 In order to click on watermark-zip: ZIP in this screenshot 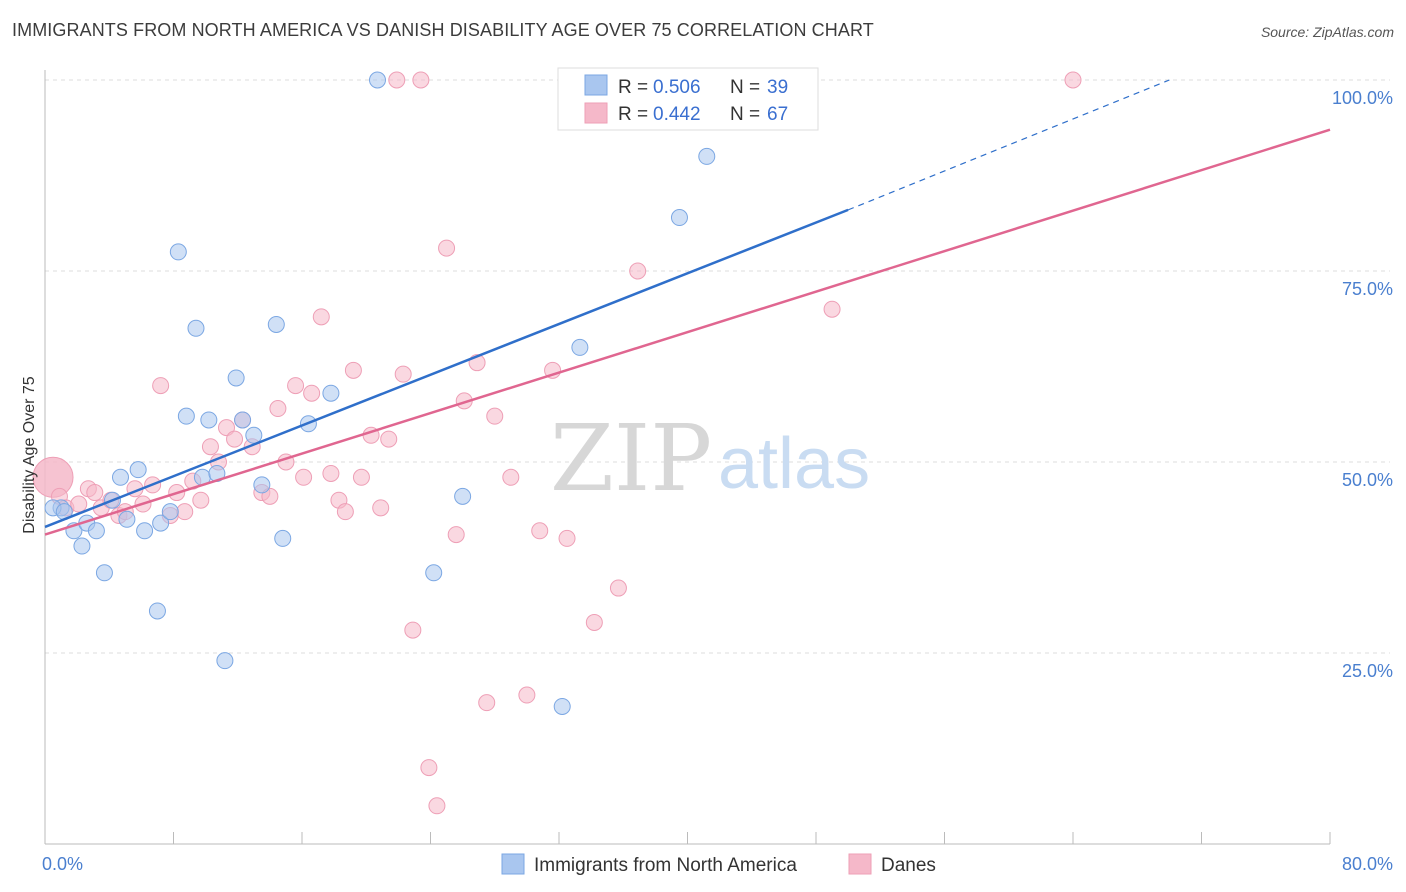, I will do `click(631, 458)`.